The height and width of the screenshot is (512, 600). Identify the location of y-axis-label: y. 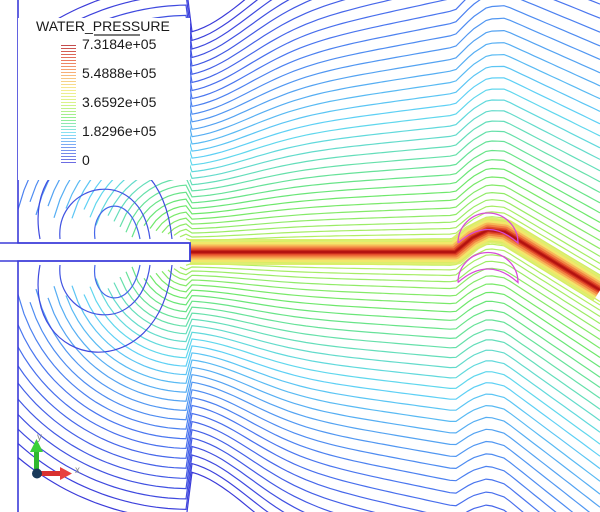
(39, 437).